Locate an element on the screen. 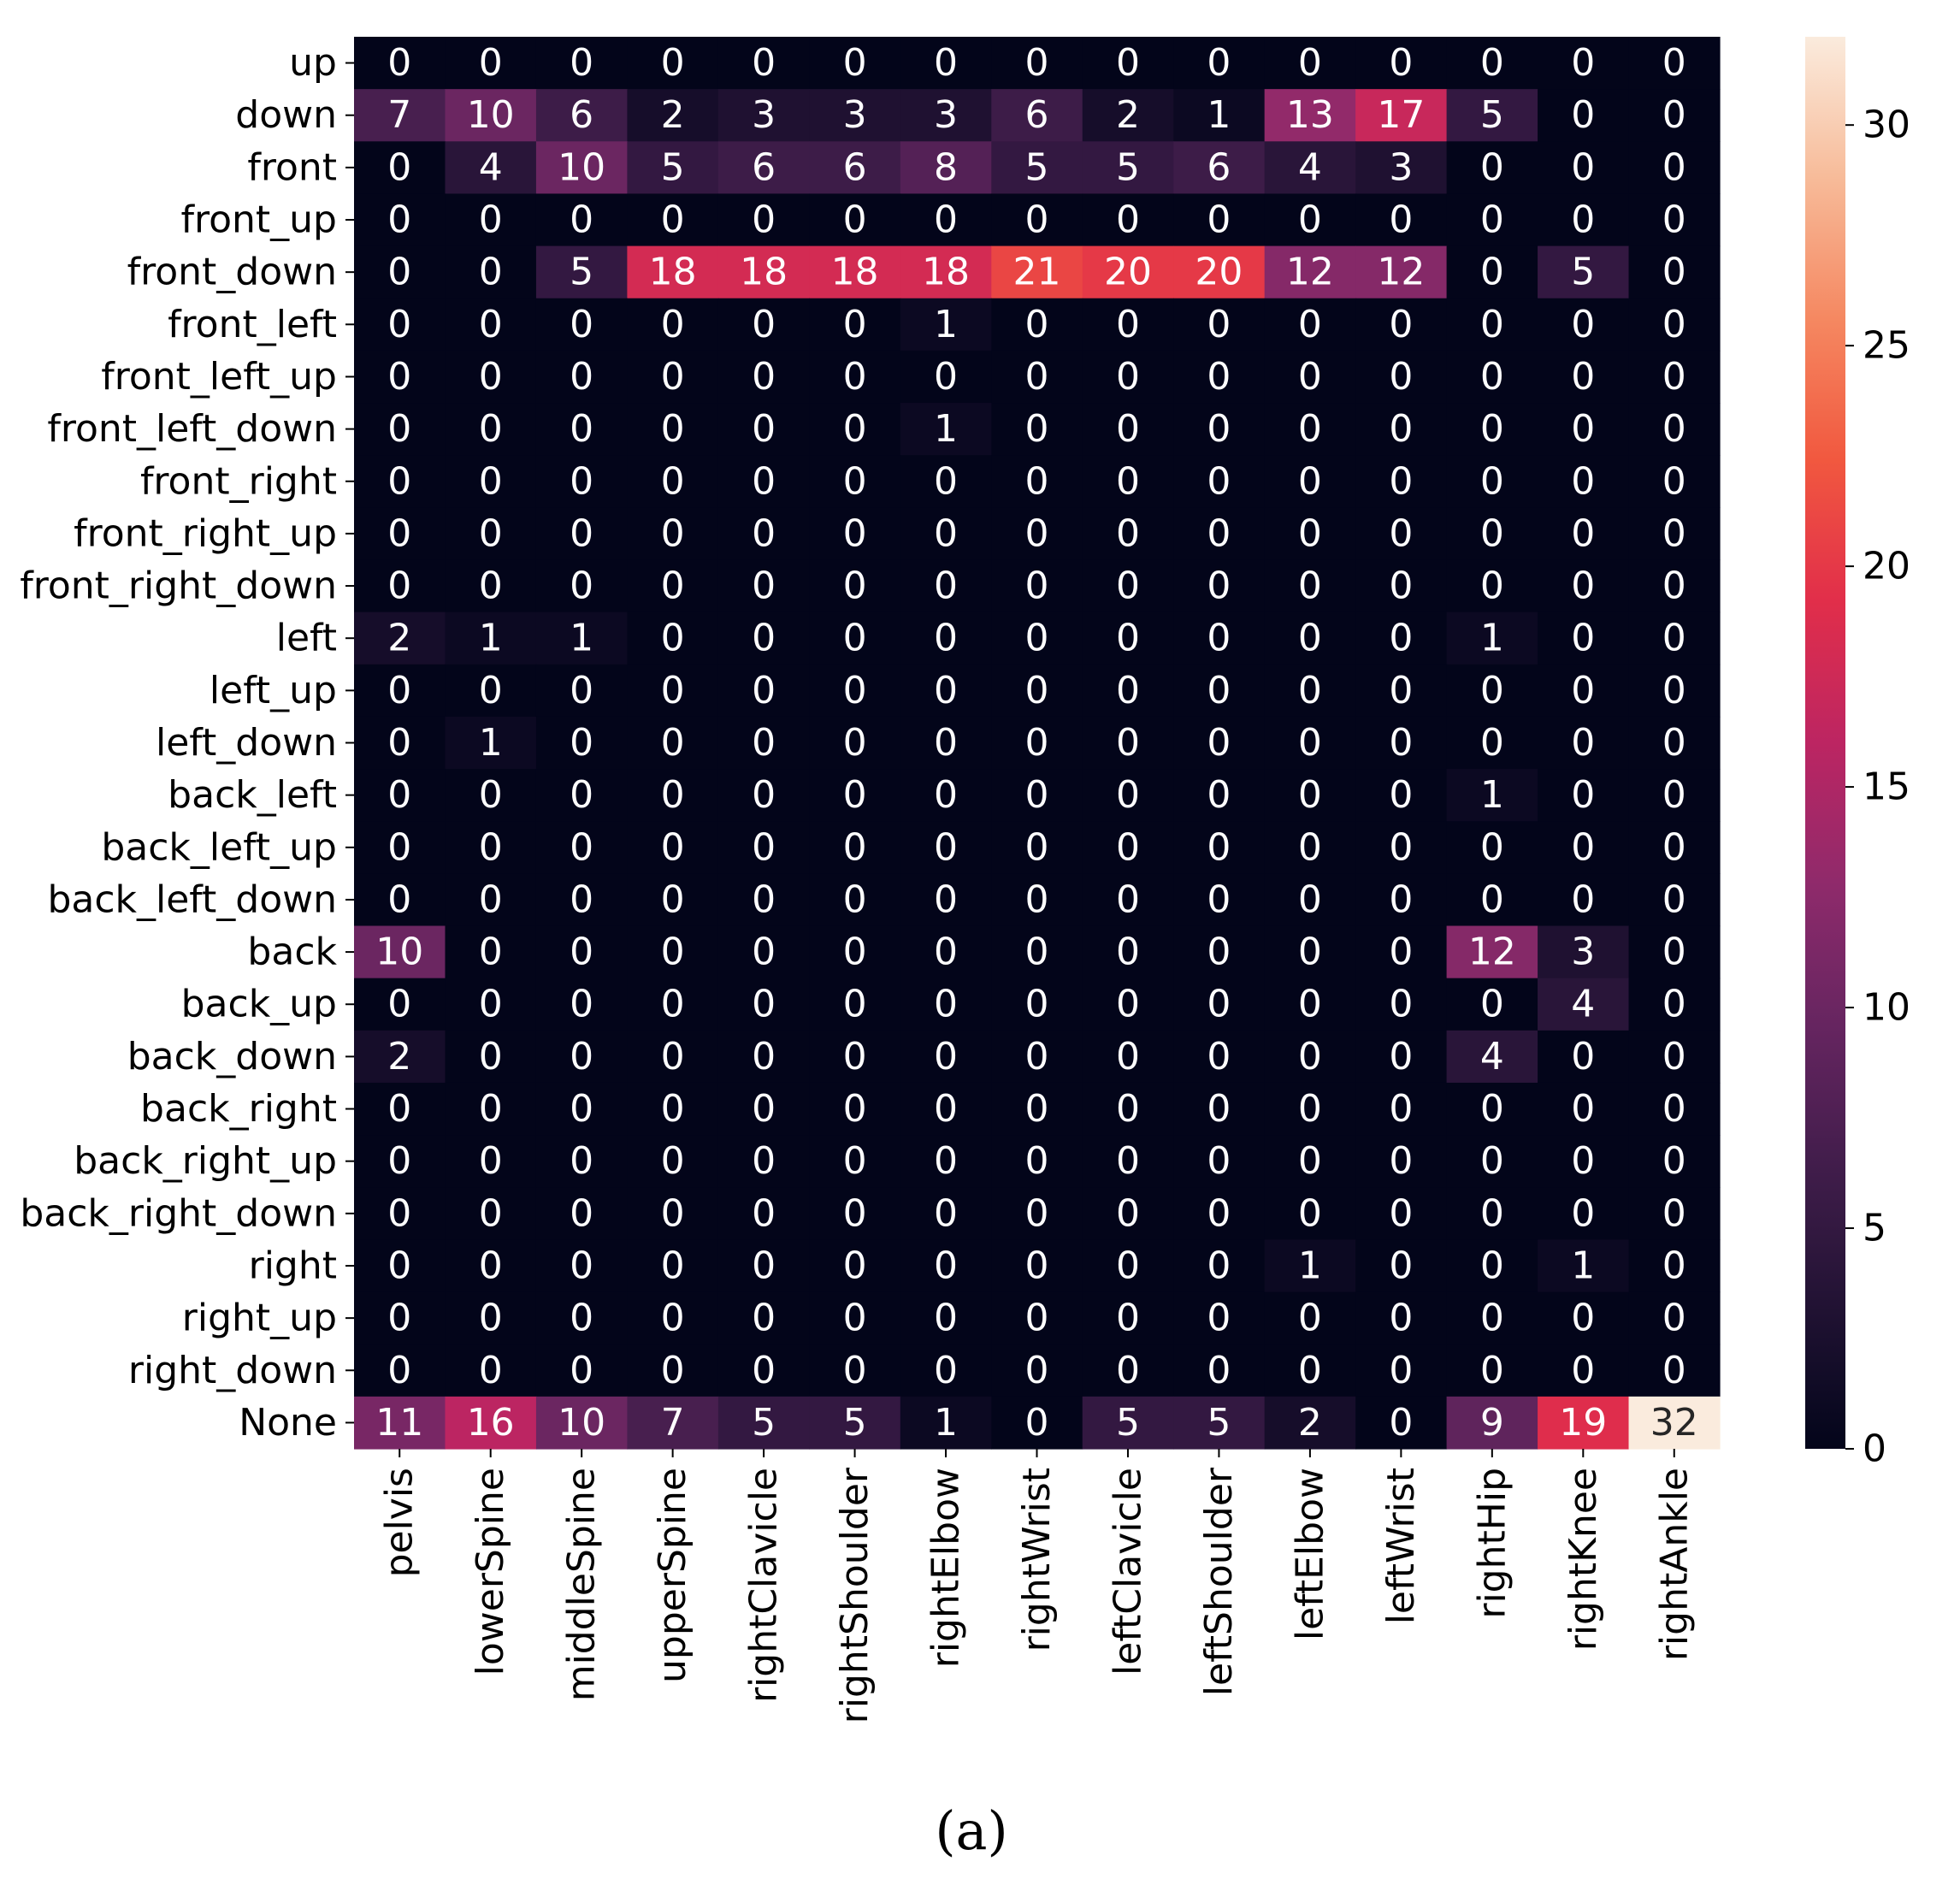  cell-value-label: 5 is located at coordinates (673, 167).